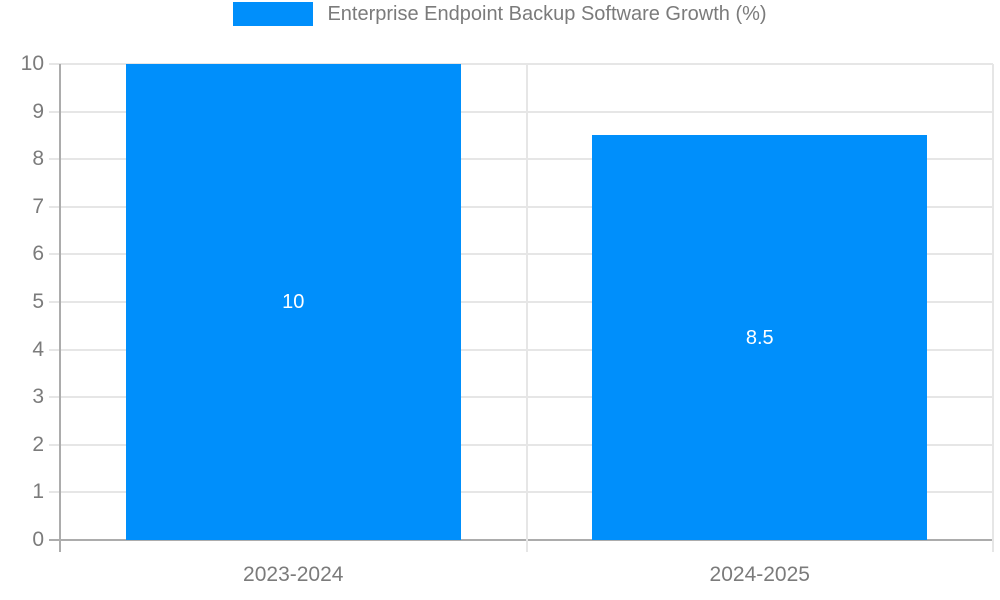  I want to click on y-tick-label-1: 1, so click(38, 492).